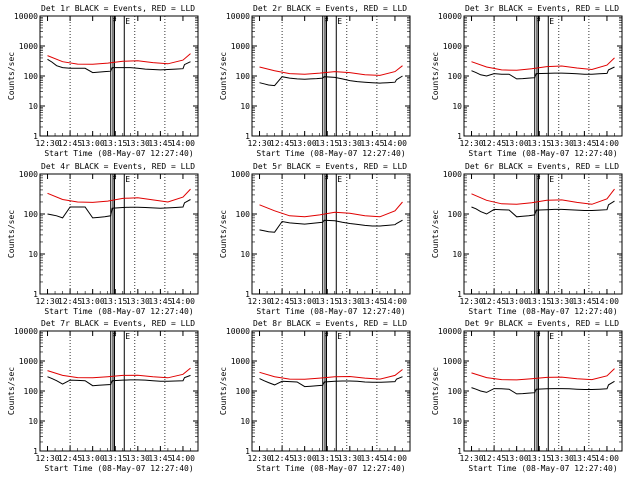  What do you see at coordinates (330, 166) in the screenshot?
I see `chart-title: Det 5r BLACK = Events, RED = LLD` at bounding box center [330, 166].